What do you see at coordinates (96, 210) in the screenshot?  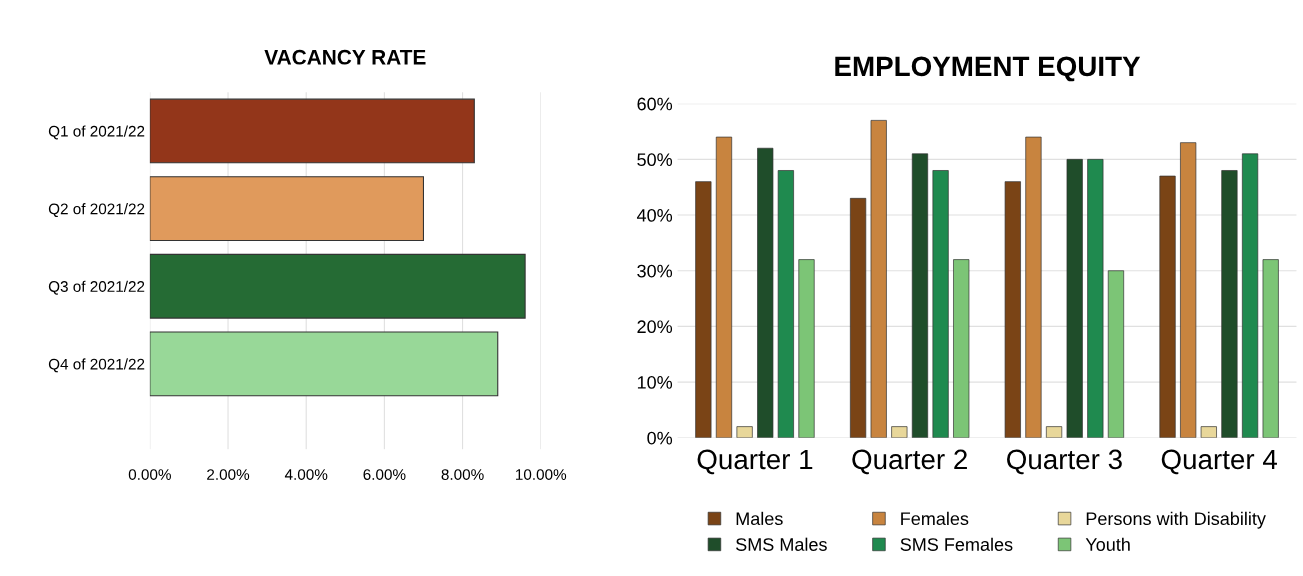 I see `y-tick-label: Q2 of 2021/22` at bounding box center [96, 210].